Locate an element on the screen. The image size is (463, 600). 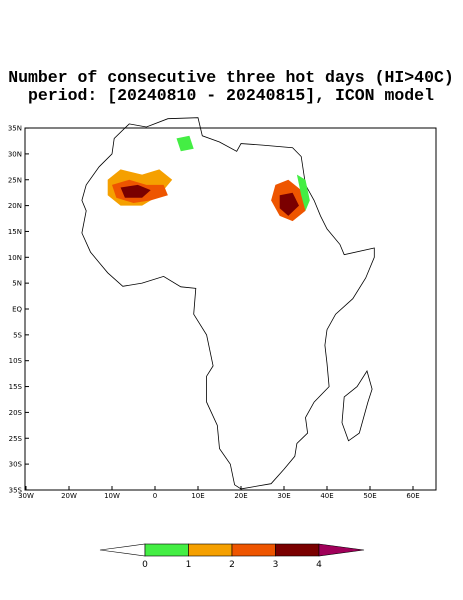
lat-tick-label: 25S is located at coordinates (16, 439).